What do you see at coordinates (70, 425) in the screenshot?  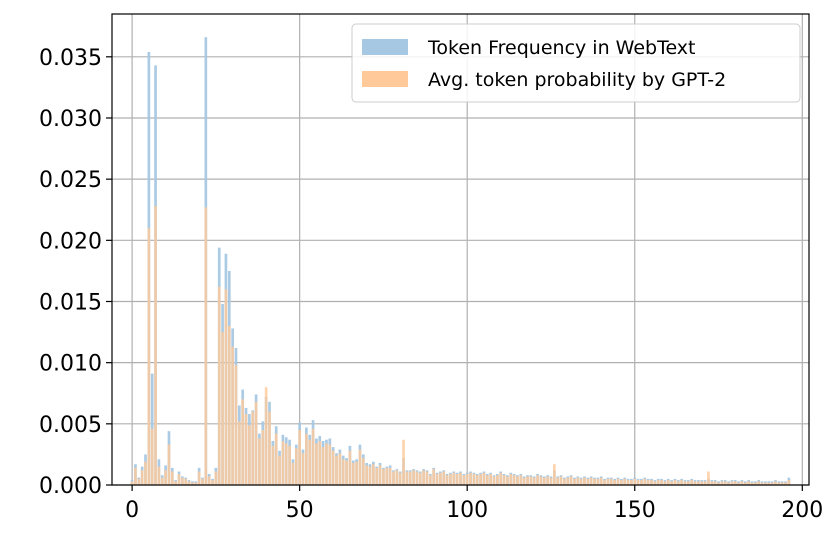 I see `y-tick-label: 0.005` at bounding box center [70, 425].